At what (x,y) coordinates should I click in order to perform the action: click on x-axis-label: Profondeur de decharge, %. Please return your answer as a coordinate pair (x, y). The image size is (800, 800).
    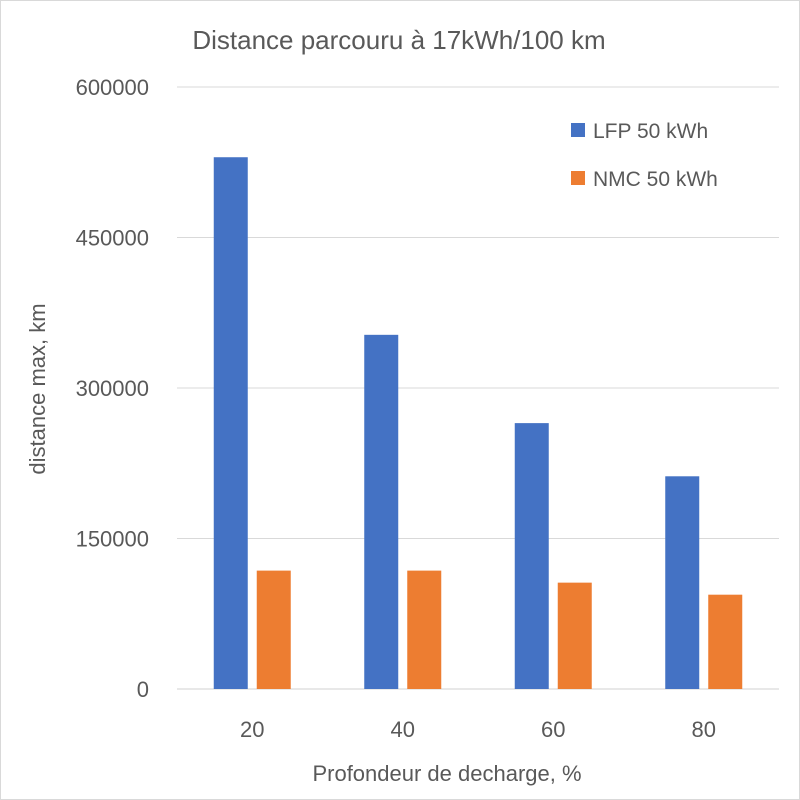
    Looking at the image, I should click on (446, 773).